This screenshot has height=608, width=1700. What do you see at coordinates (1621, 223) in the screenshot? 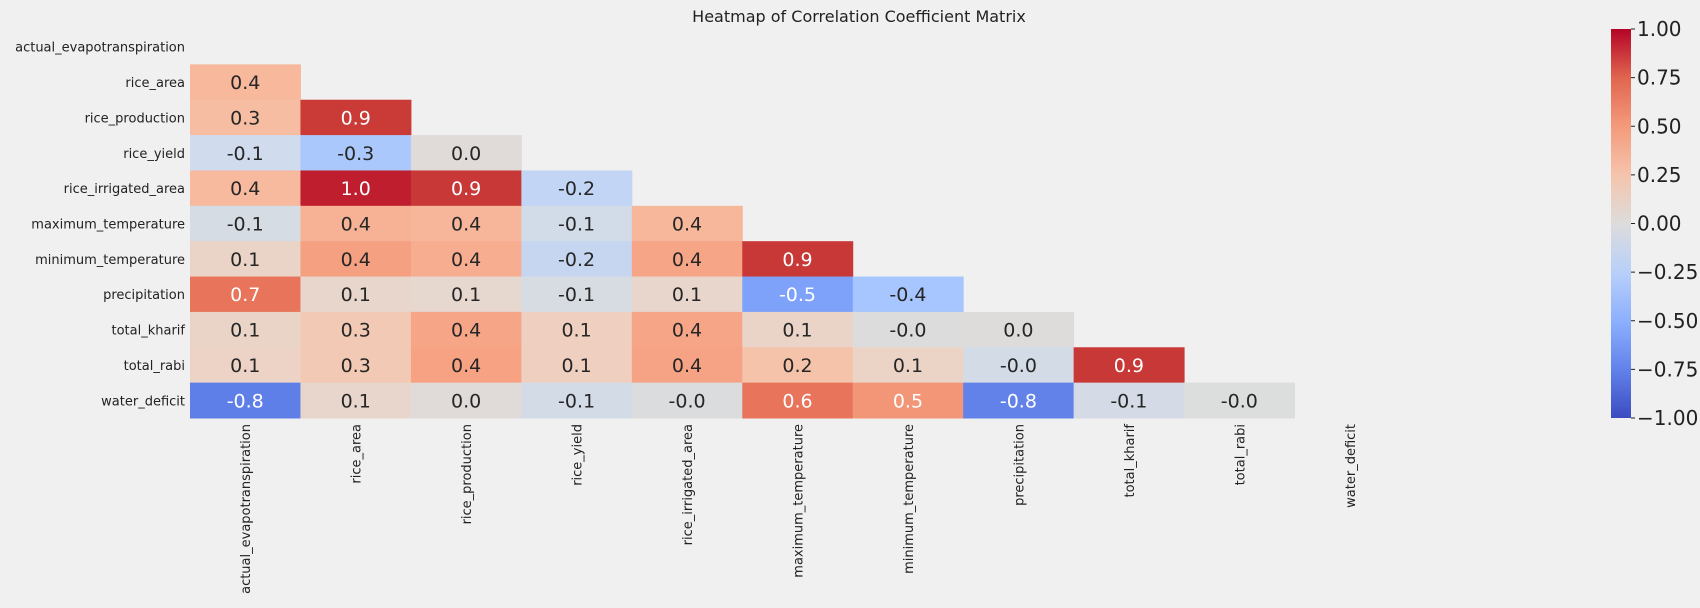
I see `colorbar-gradient` at bounding box center [1621, 223].